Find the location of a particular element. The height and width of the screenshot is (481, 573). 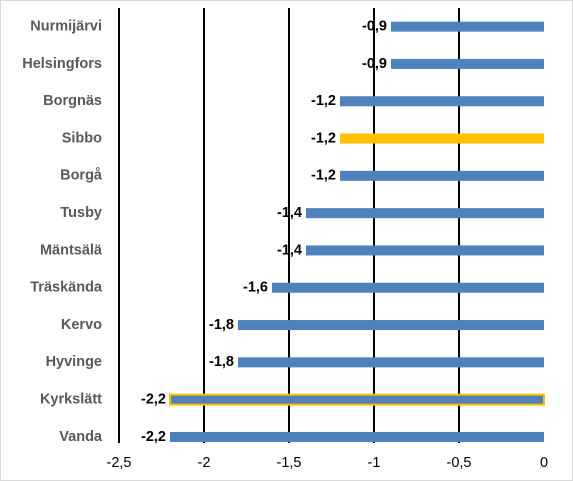

x-tick-label: -2,5 is located at coordinates (119, 463).